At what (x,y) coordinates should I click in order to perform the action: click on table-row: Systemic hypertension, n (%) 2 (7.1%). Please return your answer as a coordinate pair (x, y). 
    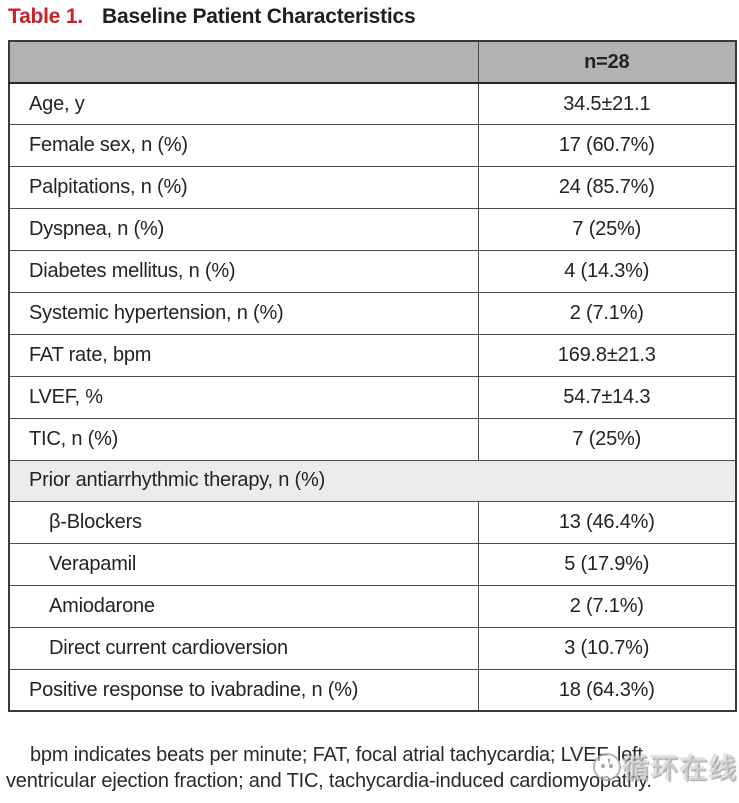
    Looking at the image, I should click on (372, 313).